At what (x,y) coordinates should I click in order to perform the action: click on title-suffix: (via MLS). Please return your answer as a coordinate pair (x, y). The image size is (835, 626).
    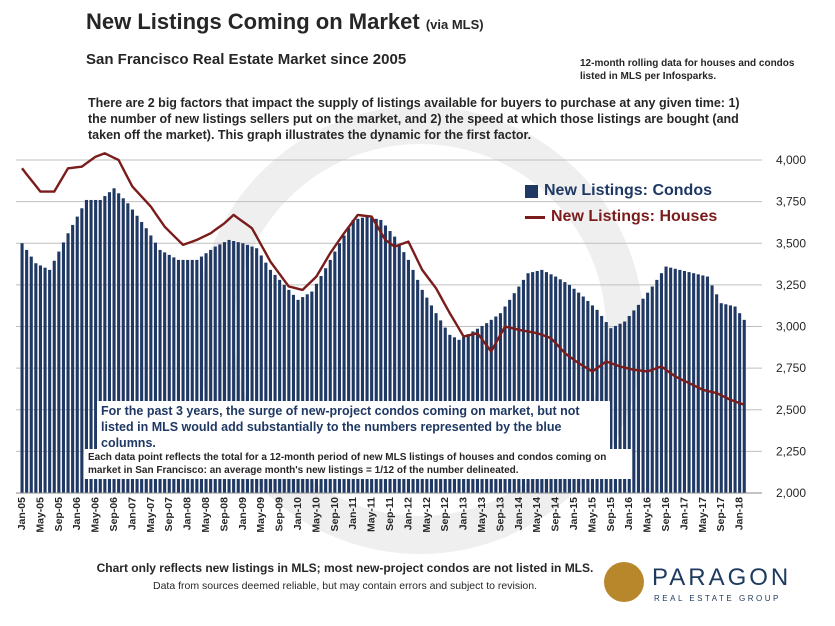
    Looking at the image, I should click on (454, 24).